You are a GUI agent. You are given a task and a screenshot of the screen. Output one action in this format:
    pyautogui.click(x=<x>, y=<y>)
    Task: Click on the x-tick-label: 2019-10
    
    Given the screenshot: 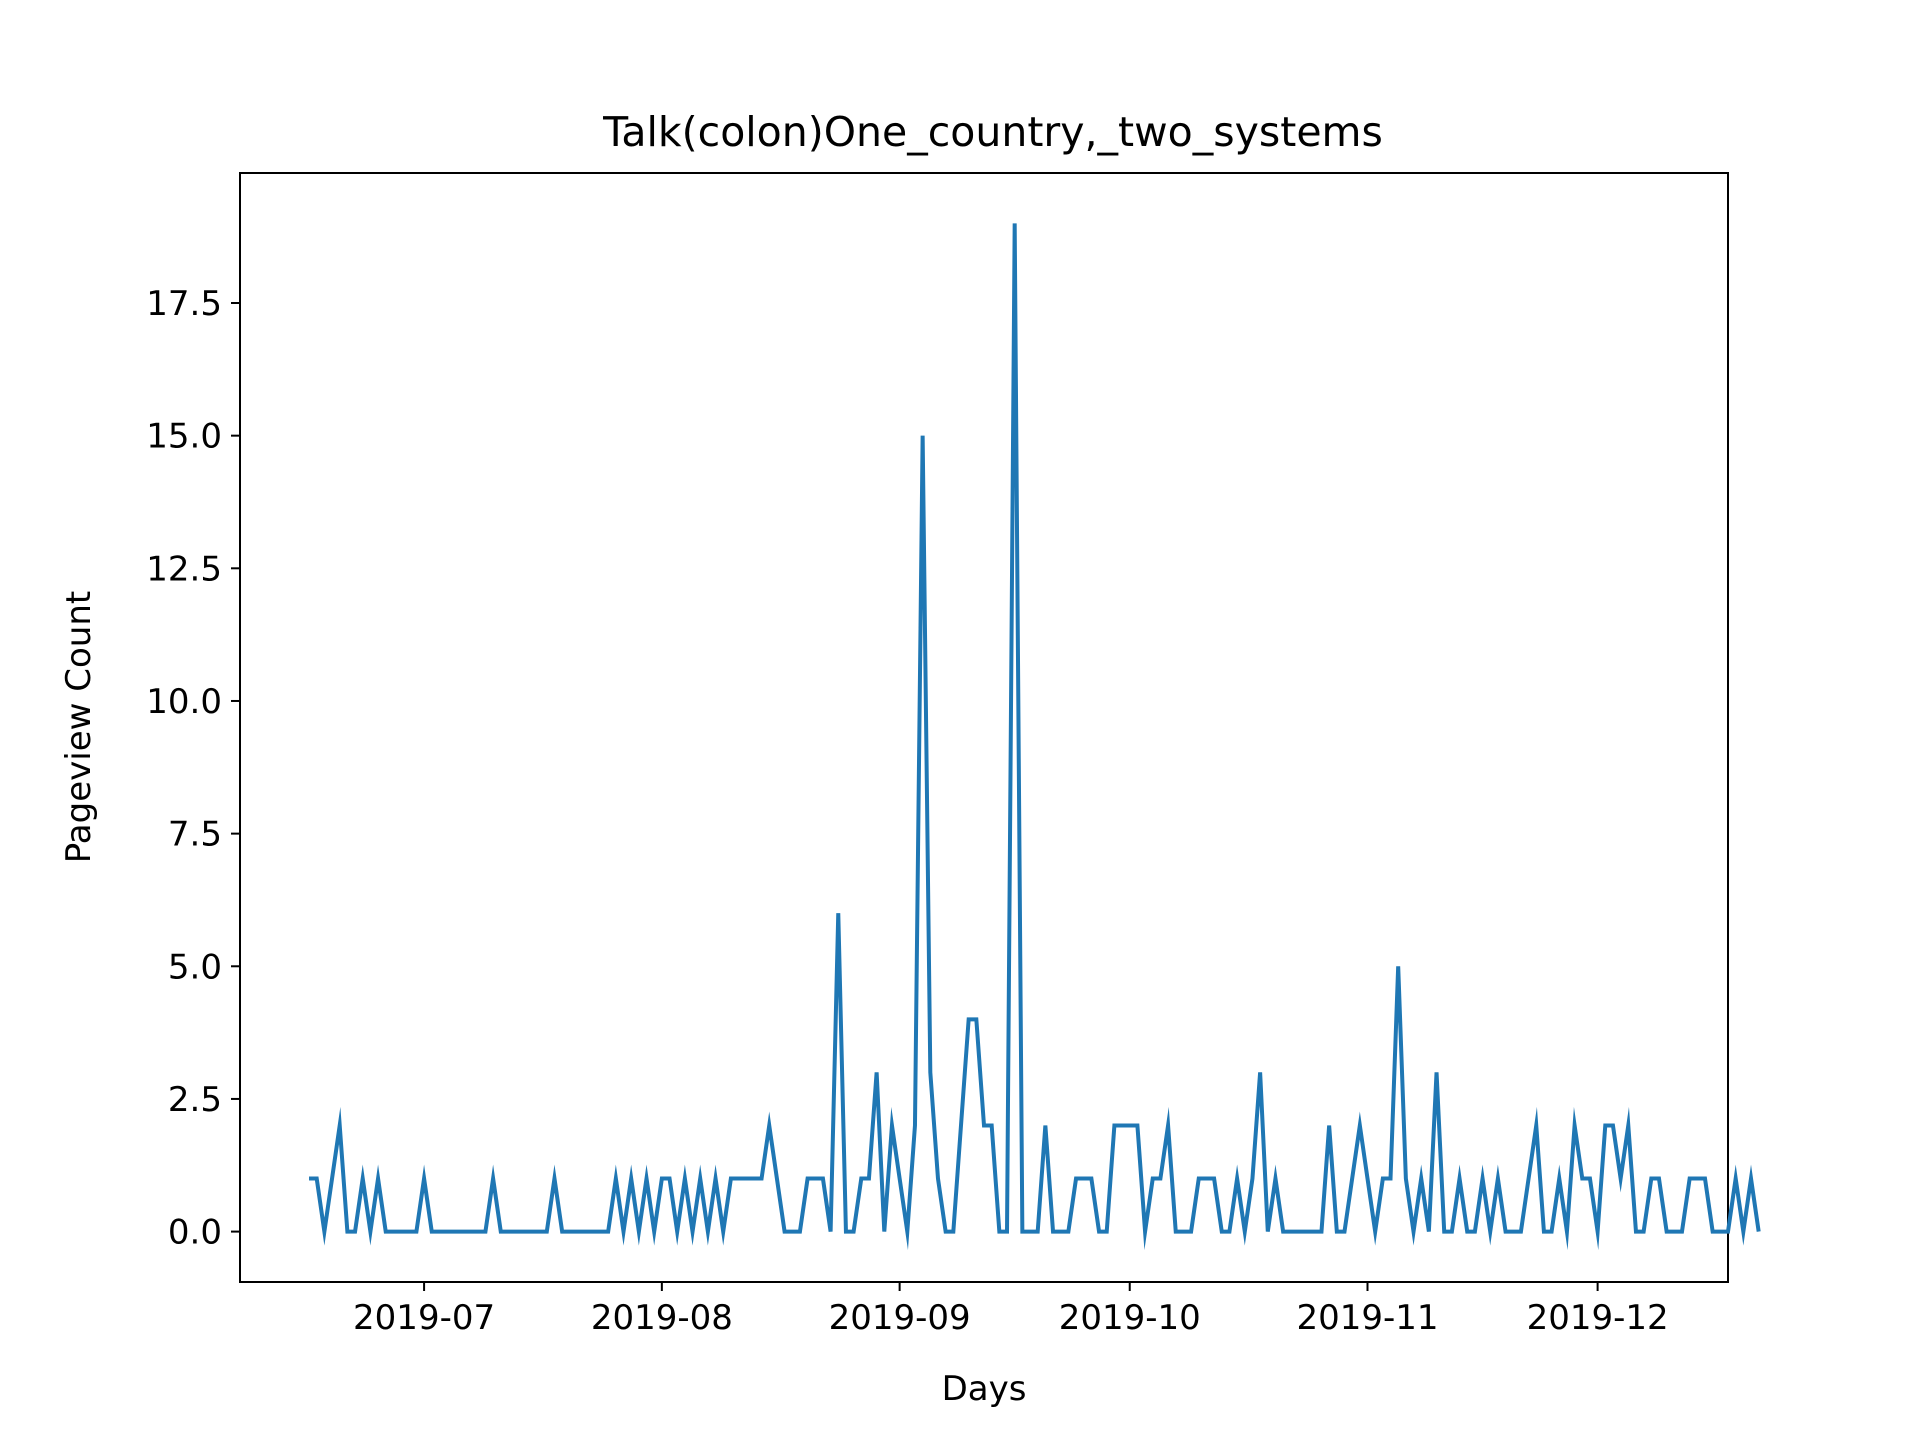 What is the action you would take?
    pyautogui.click(x=1130, y=1318)
    